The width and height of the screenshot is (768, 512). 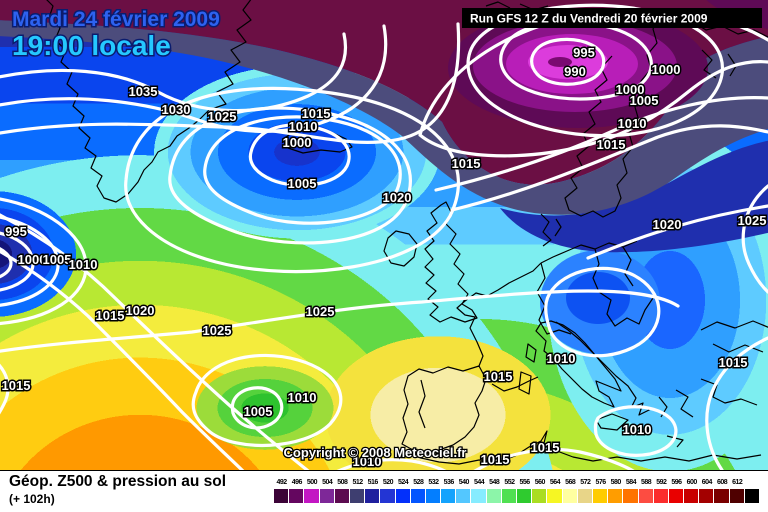 I want to click on coast-black-sea, so click(x=734, y=336).